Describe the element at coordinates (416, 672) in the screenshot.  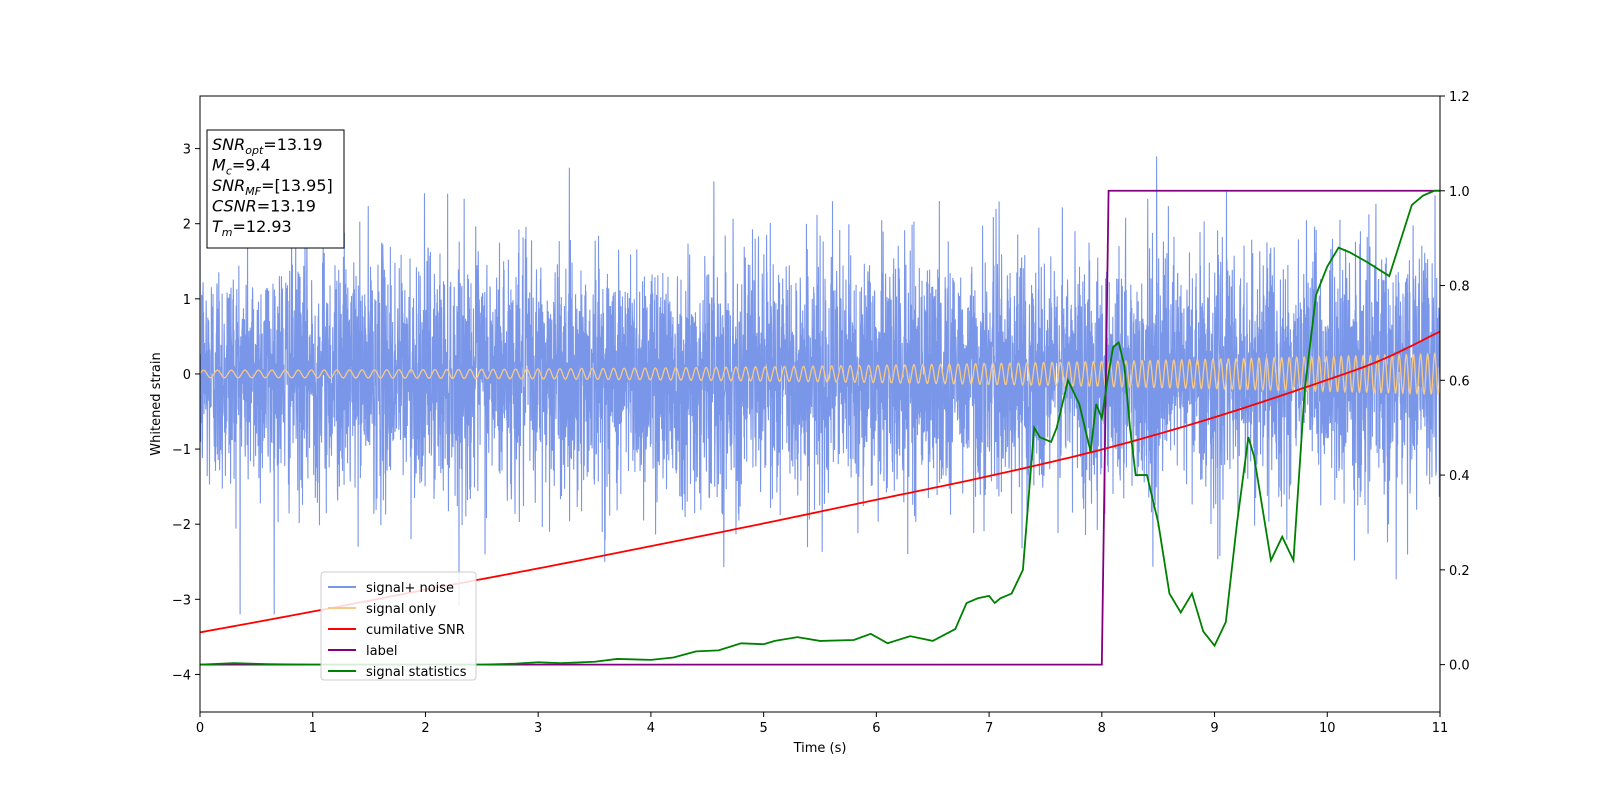
I see `legend-label: signal statistics` at that location.